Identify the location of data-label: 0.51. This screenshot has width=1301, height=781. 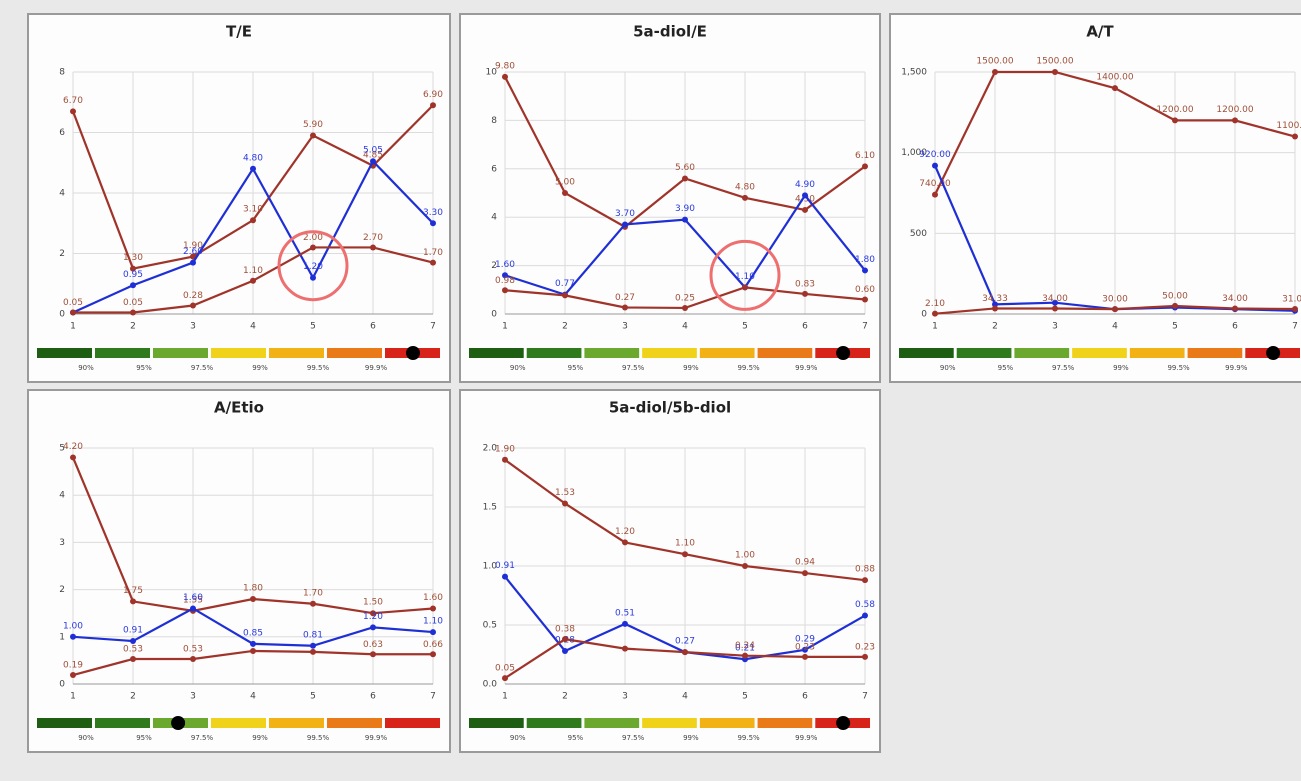
(625, 613).